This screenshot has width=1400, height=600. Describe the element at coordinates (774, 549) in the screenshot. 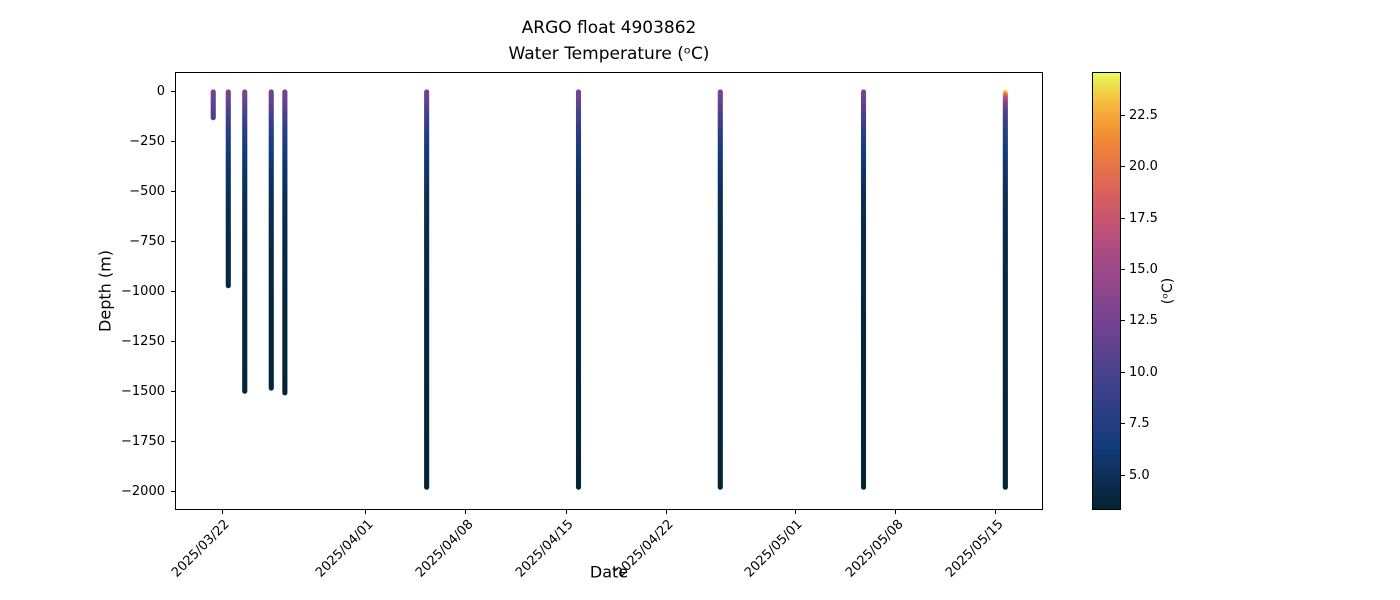

I see `x-tick-label: 2025/05/01` at that location.